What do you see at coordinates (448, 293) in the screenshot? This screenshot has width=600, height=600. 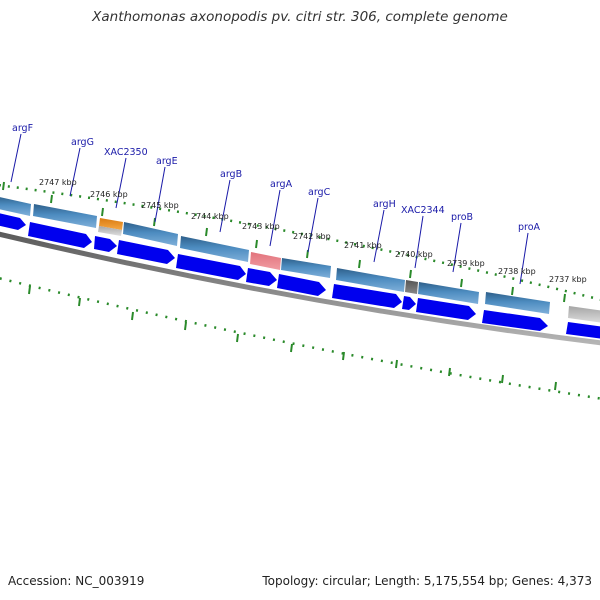 I see `feature-proB` at bounding box center [448, 293].